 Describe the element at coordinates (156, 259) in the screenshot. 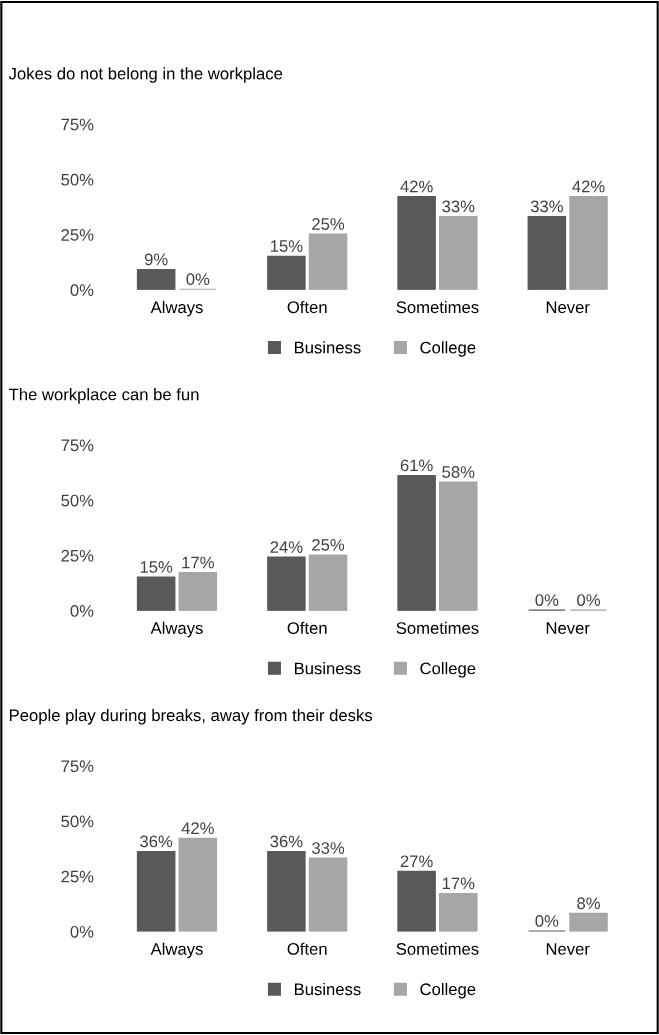

I see `data-label: 9%` at that location.